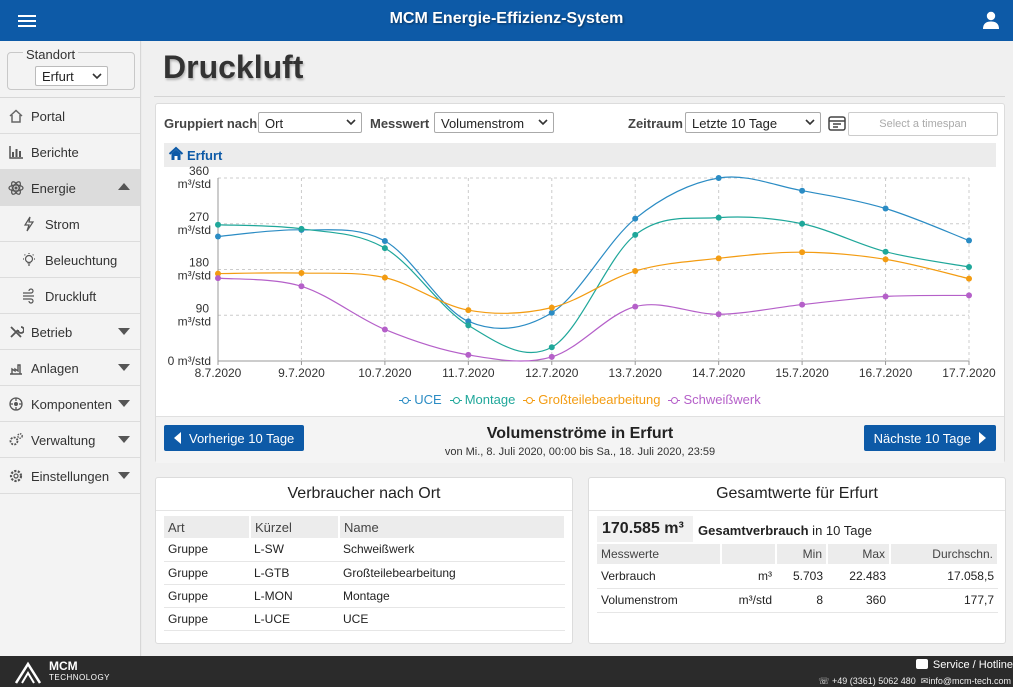  What do you see at coordinates (207, 596) in the screenshot?
I see `table-cell: Gruppe` at bounding box center [207, 596].